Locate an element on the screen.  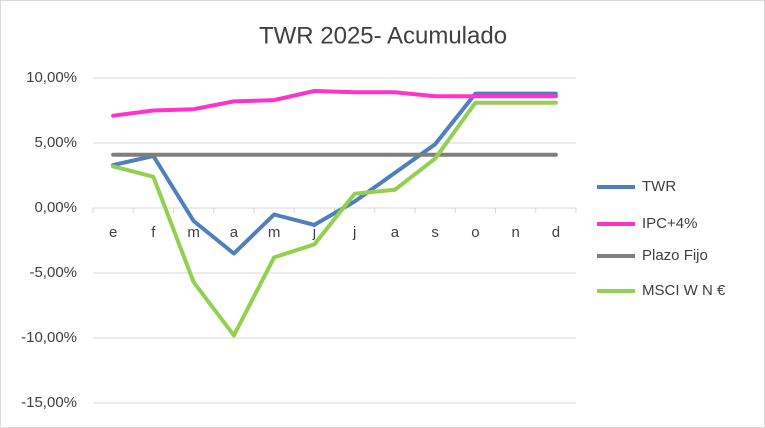
x-tick-label: n is located at coordinates (515, 232).